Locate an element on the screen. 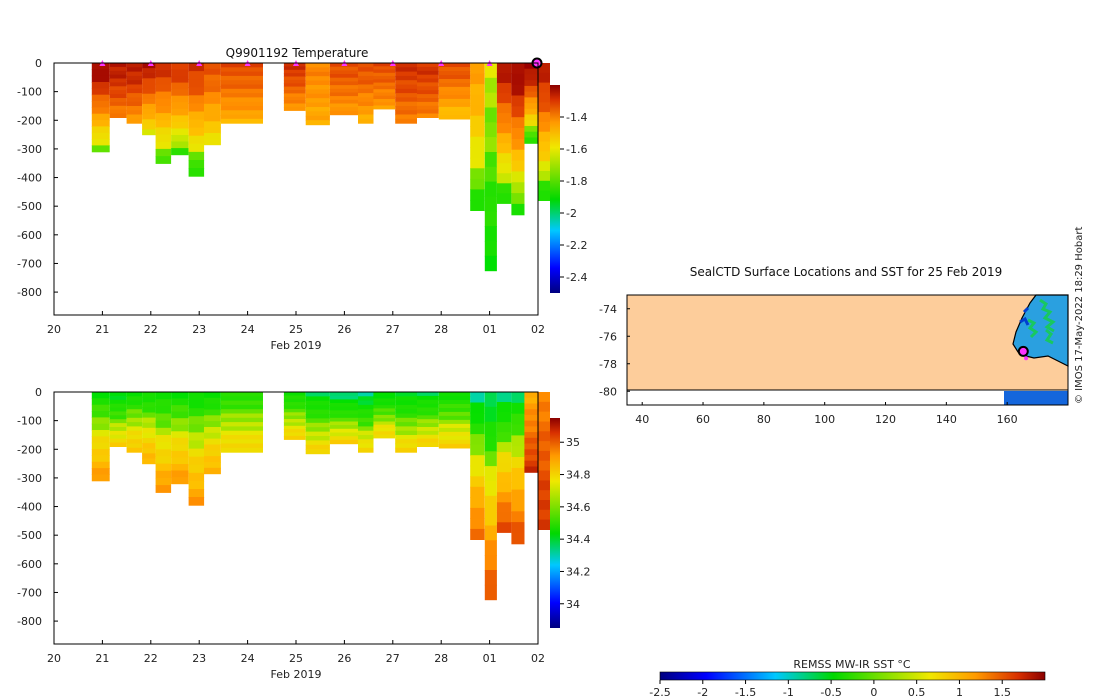 This screenshot has height=700, width=1100. salinity-profile is located at coordinates (366, 422).